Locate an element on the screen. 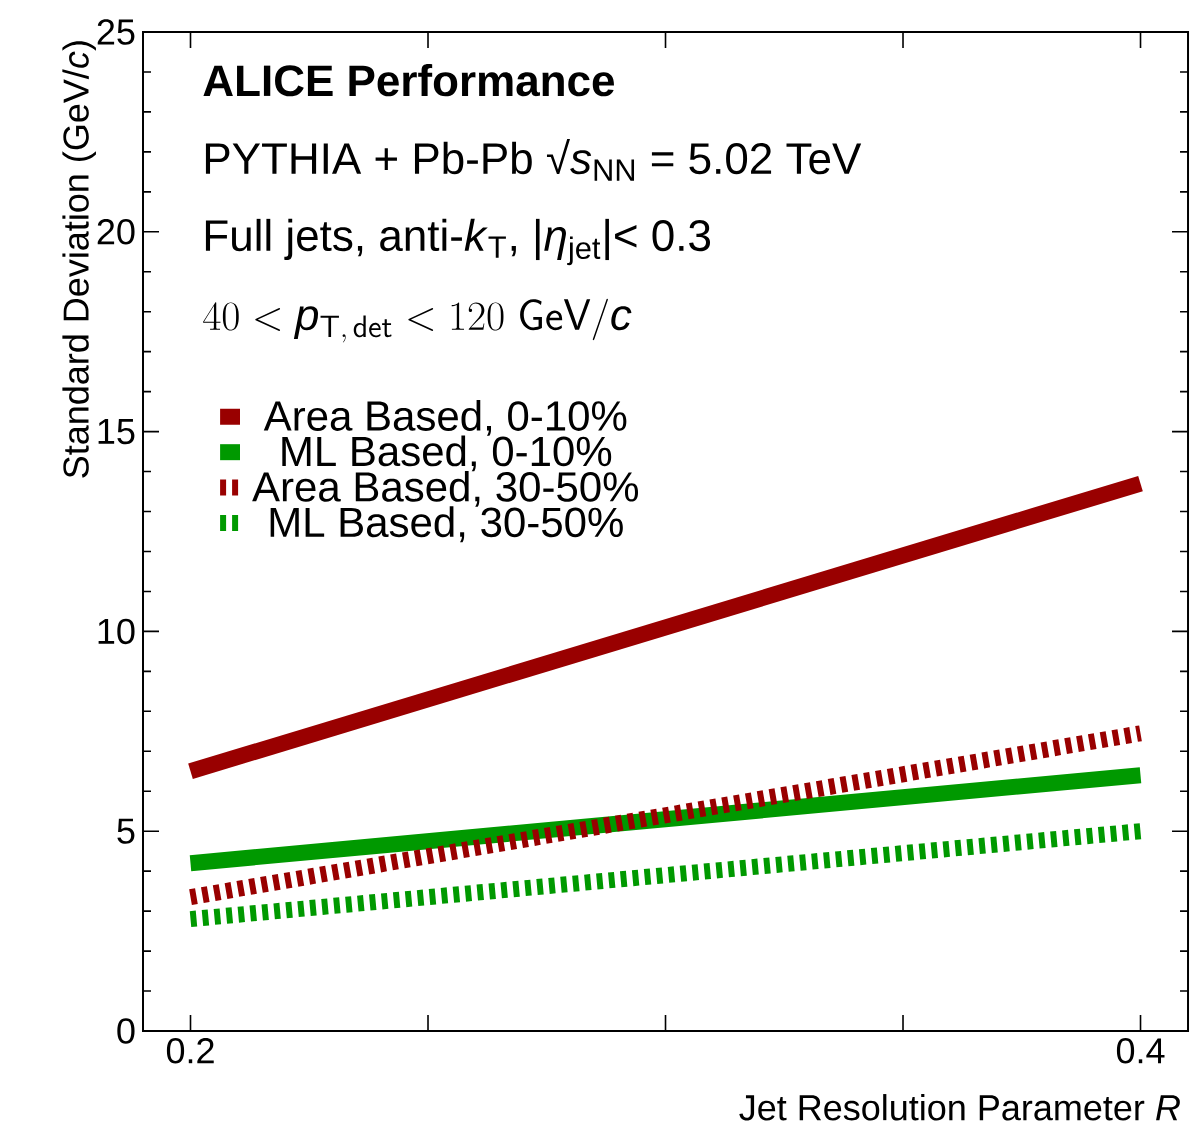  x-tick-label: 0.4 is located at coordinates (1140, 1051).